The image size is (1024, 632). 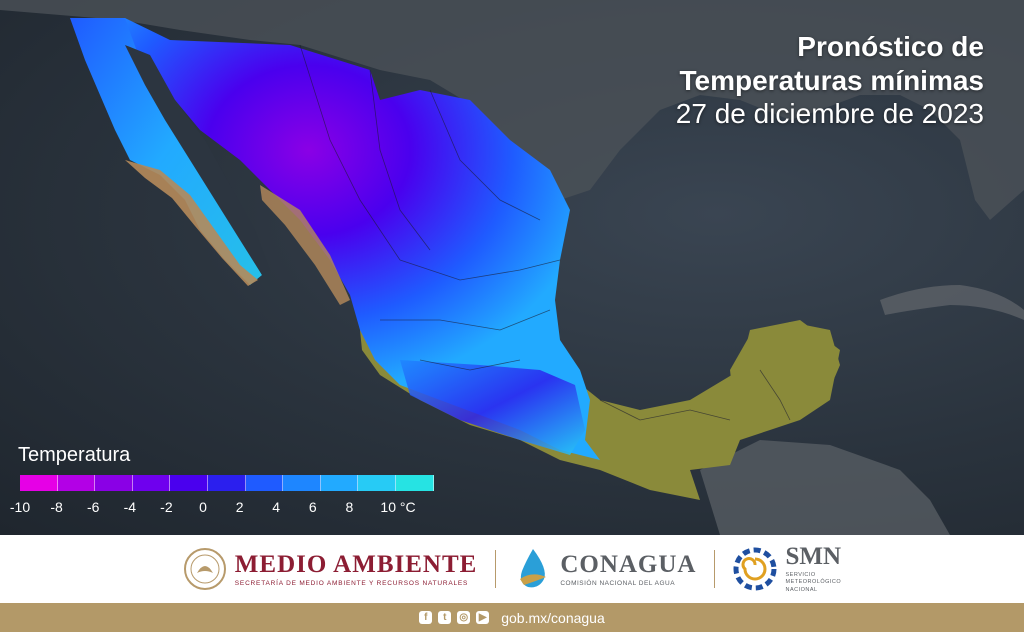 I want to click on legend-tick-label: 8, so click(x=349, y=507).